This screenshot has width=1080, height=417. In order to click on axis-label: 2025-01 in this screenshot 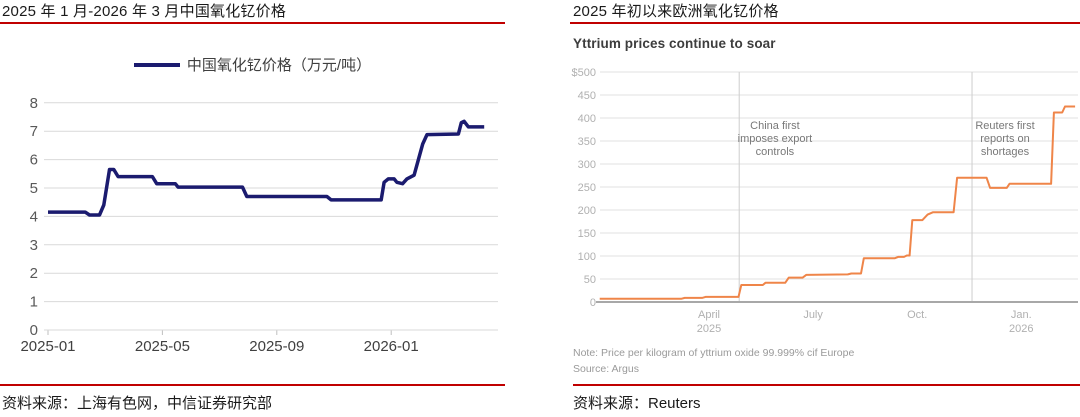, I will do `click(47, 346)`.